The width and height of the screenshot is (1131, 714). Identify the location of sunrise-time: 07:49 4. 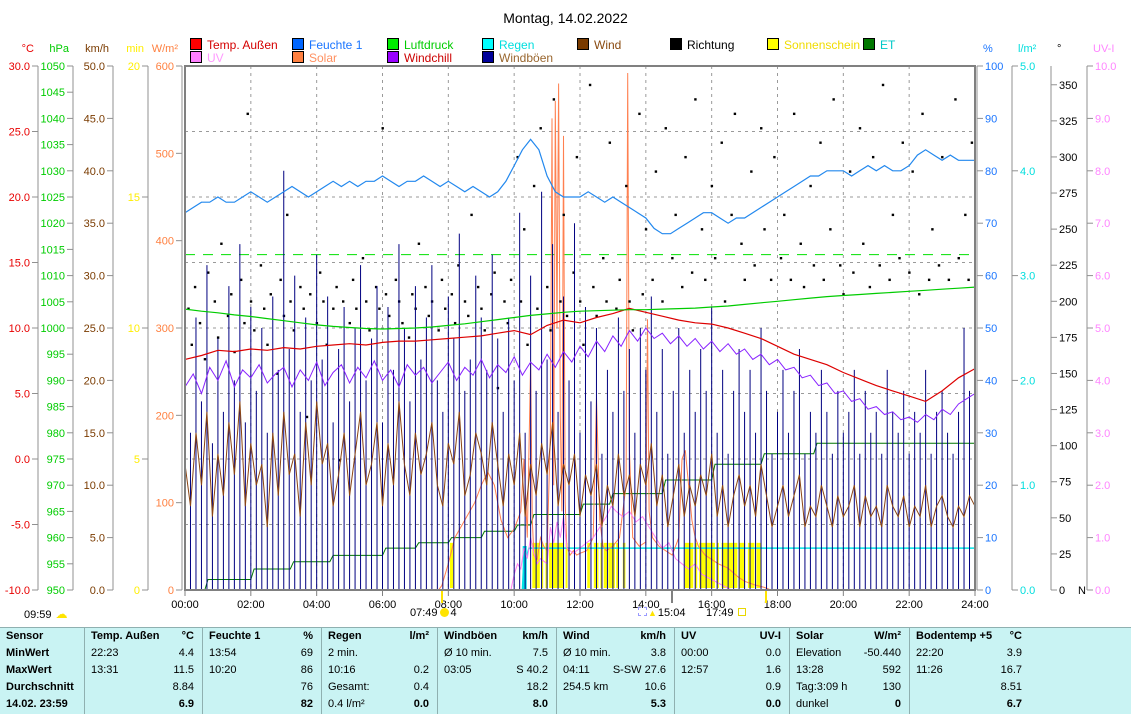
(433, 613).